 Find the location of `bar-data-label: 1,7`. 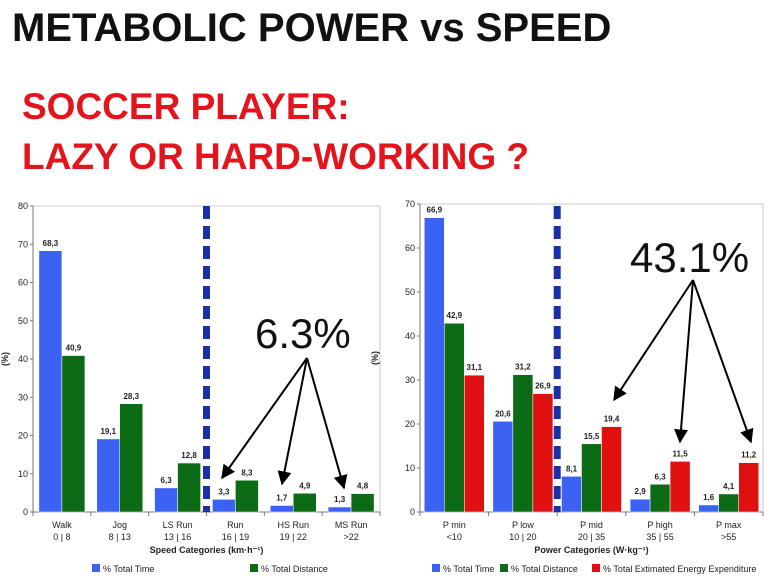

bar-data-label: 1,7 is located at coordinates (282, 497).